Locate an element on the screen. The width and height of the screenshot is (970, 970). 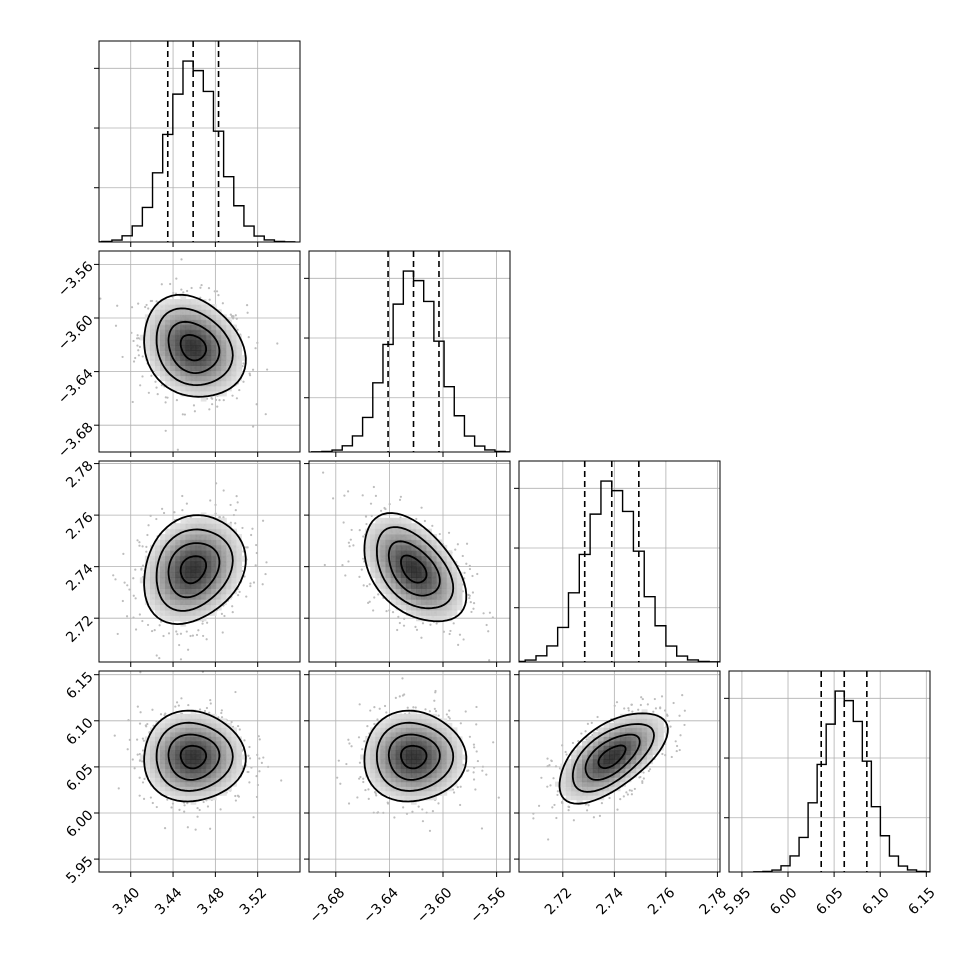
x-tick-label: −3.64 is located at coordinates (381, 906).